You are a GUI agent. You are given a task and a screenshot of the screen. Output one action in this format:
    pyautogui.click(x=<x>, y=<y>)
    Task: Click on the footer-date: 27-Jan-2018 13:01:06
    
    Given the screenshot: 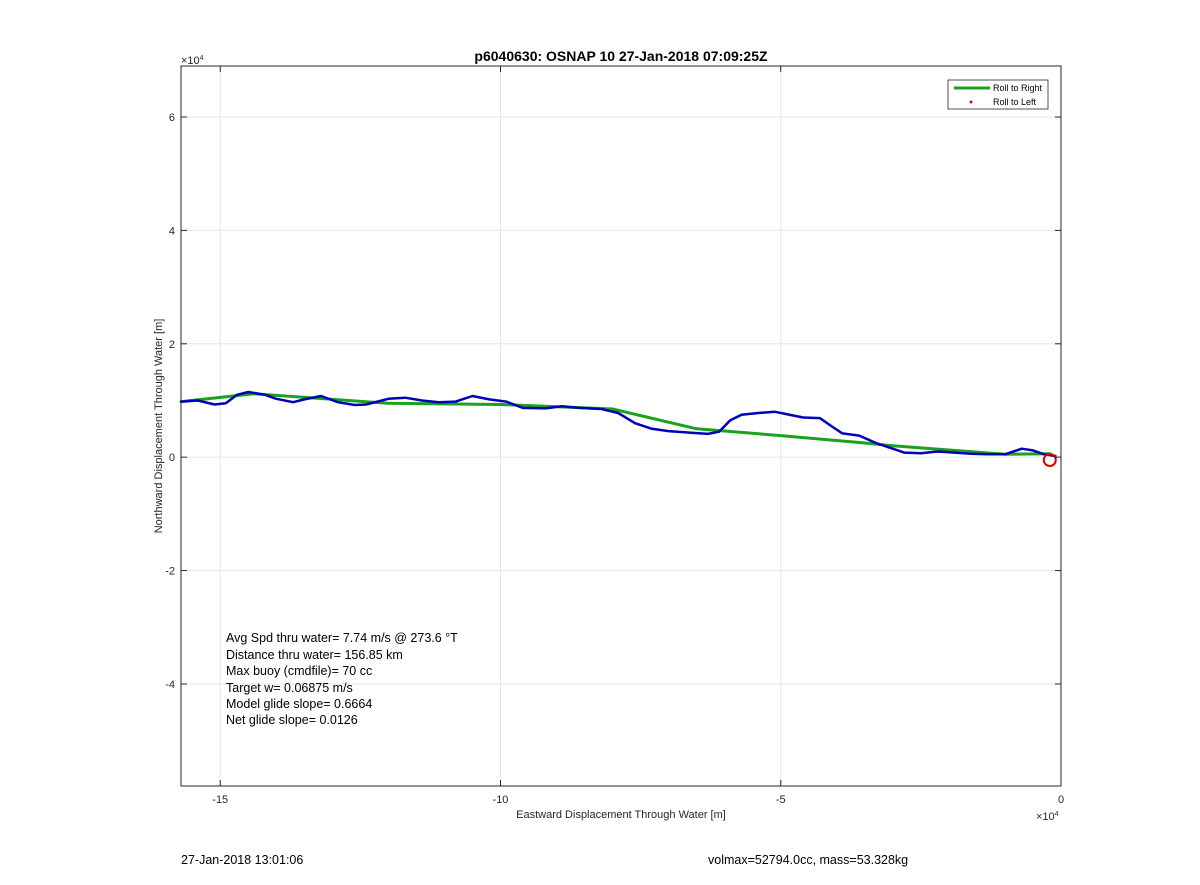 What is the action you would take?
    pyautogui.click(x=242, y=860)
    